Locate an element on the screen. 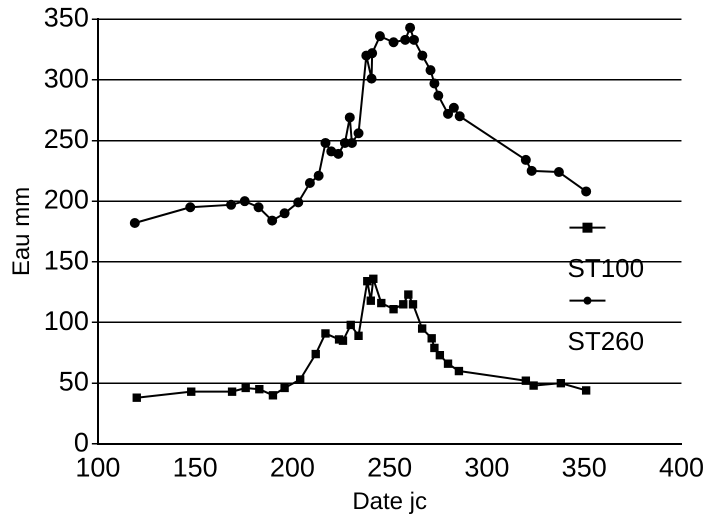 This screenshot has height=517, width=707. x-axis-title: Date jc is located at coordinates (390, 502).